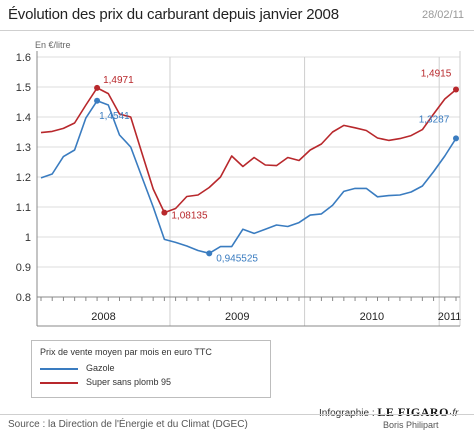 The width and height of the screenshot is (474, 441). What do you see at coordinates (23, 118) in the screenshot?
I see `y-tick-label: 1.4` at bounding box center [23, 118].